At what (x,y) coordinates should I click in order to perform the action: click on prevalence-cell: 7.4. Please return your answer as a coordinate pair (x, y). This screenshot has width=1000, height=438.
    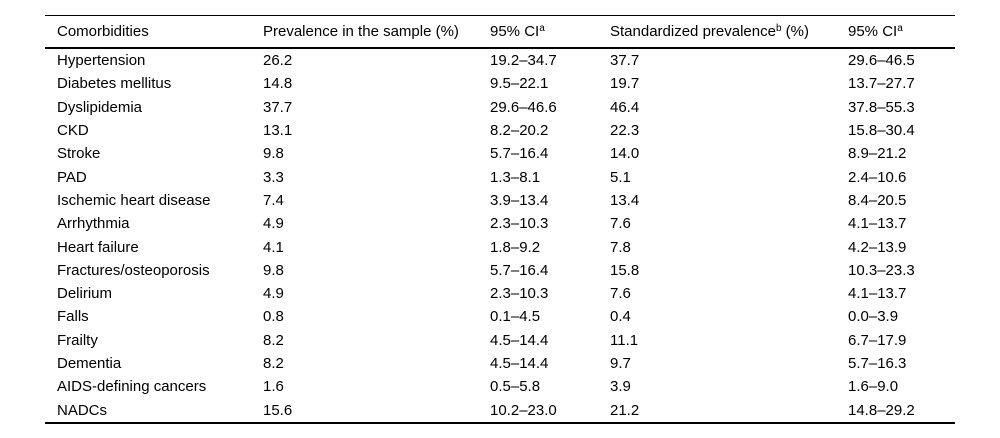
    Looking at the image, I should click on (273, 200).